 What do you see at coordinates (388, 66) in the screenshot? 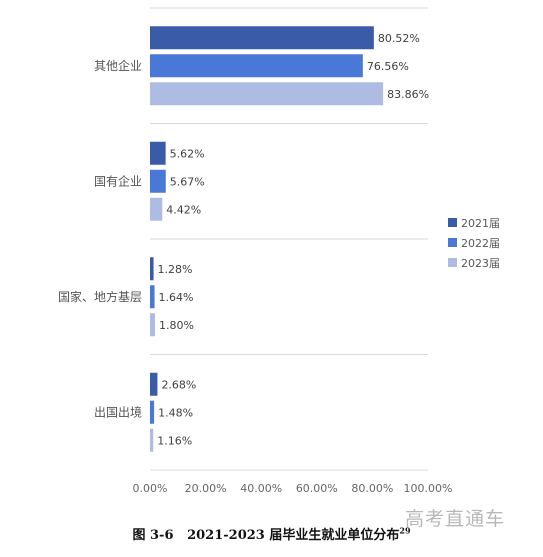
I see `data-label: 76.56%` at bounding box center [388, 66].